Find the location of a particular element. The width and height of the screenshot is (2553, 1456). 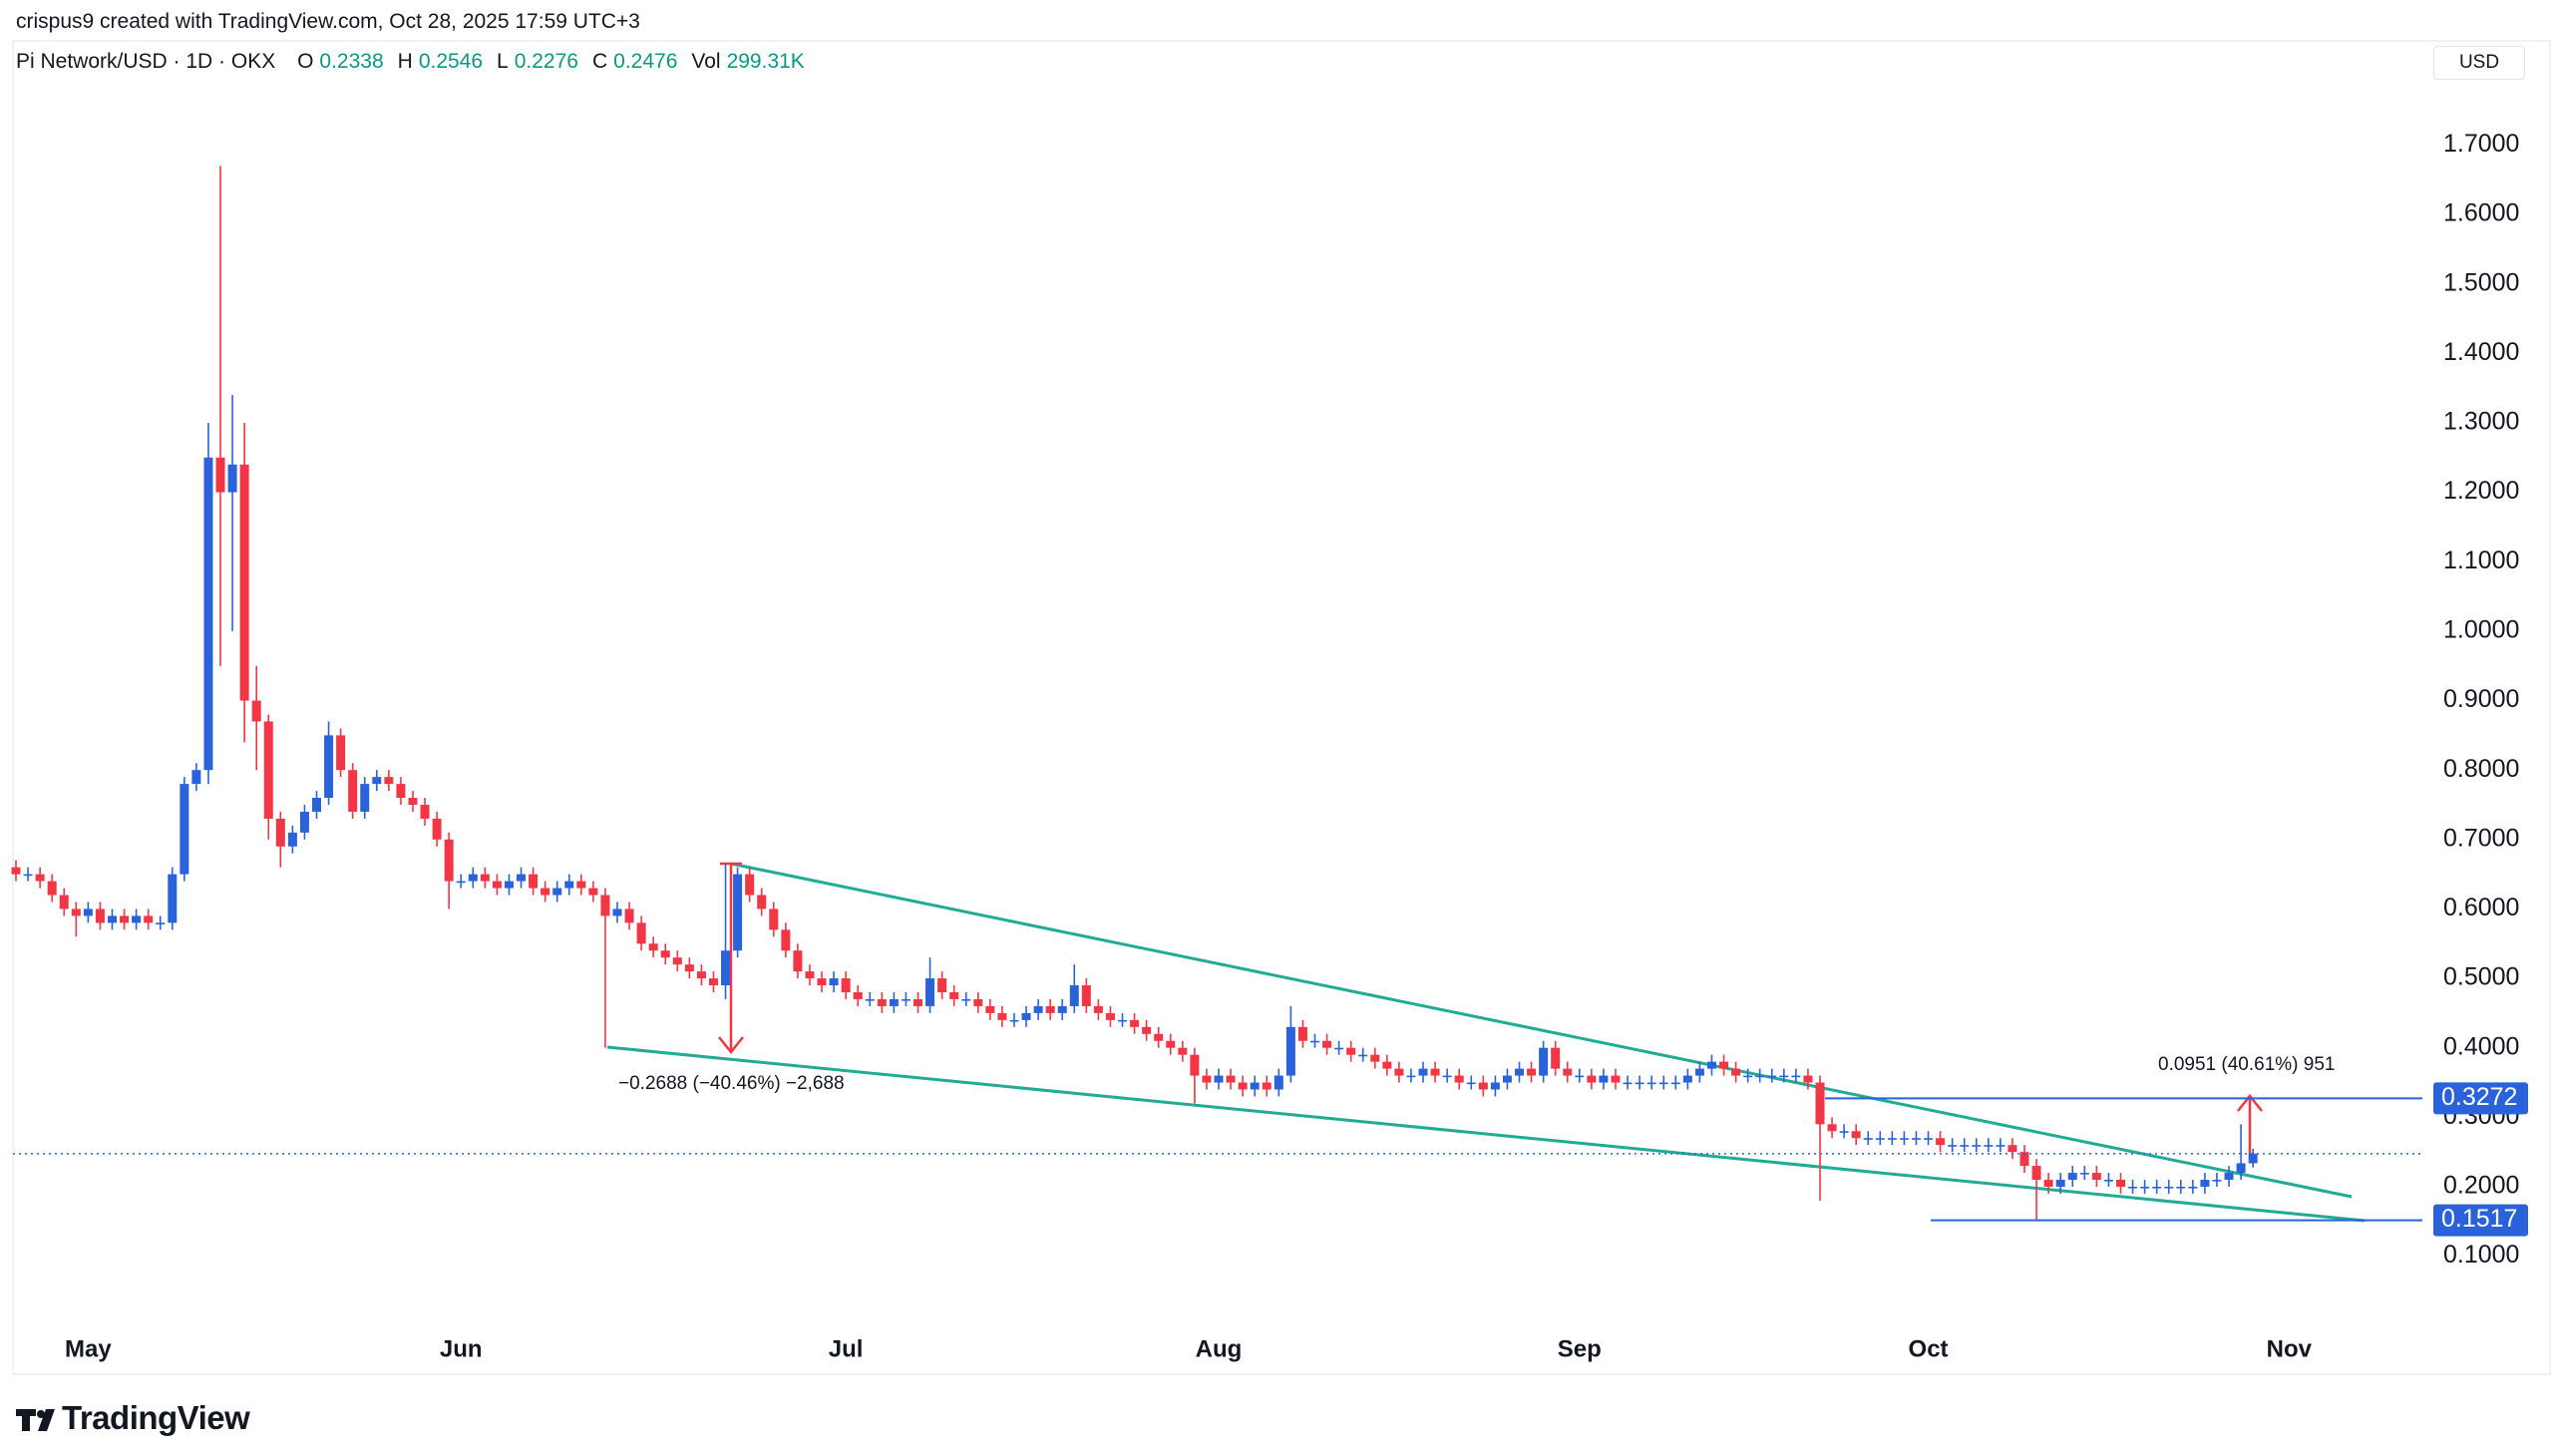

y-tick-label: 1.2000 is located at coordinates (2481, 491).